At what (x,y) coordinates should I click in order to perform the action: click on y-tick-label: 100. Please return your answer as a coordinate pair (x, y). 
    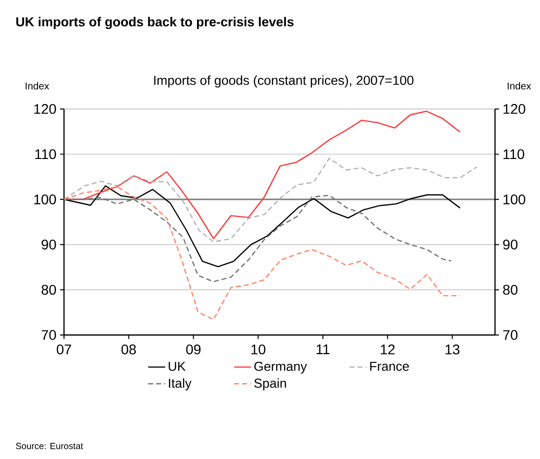
    Looking at the image, I should click on (45, 199).